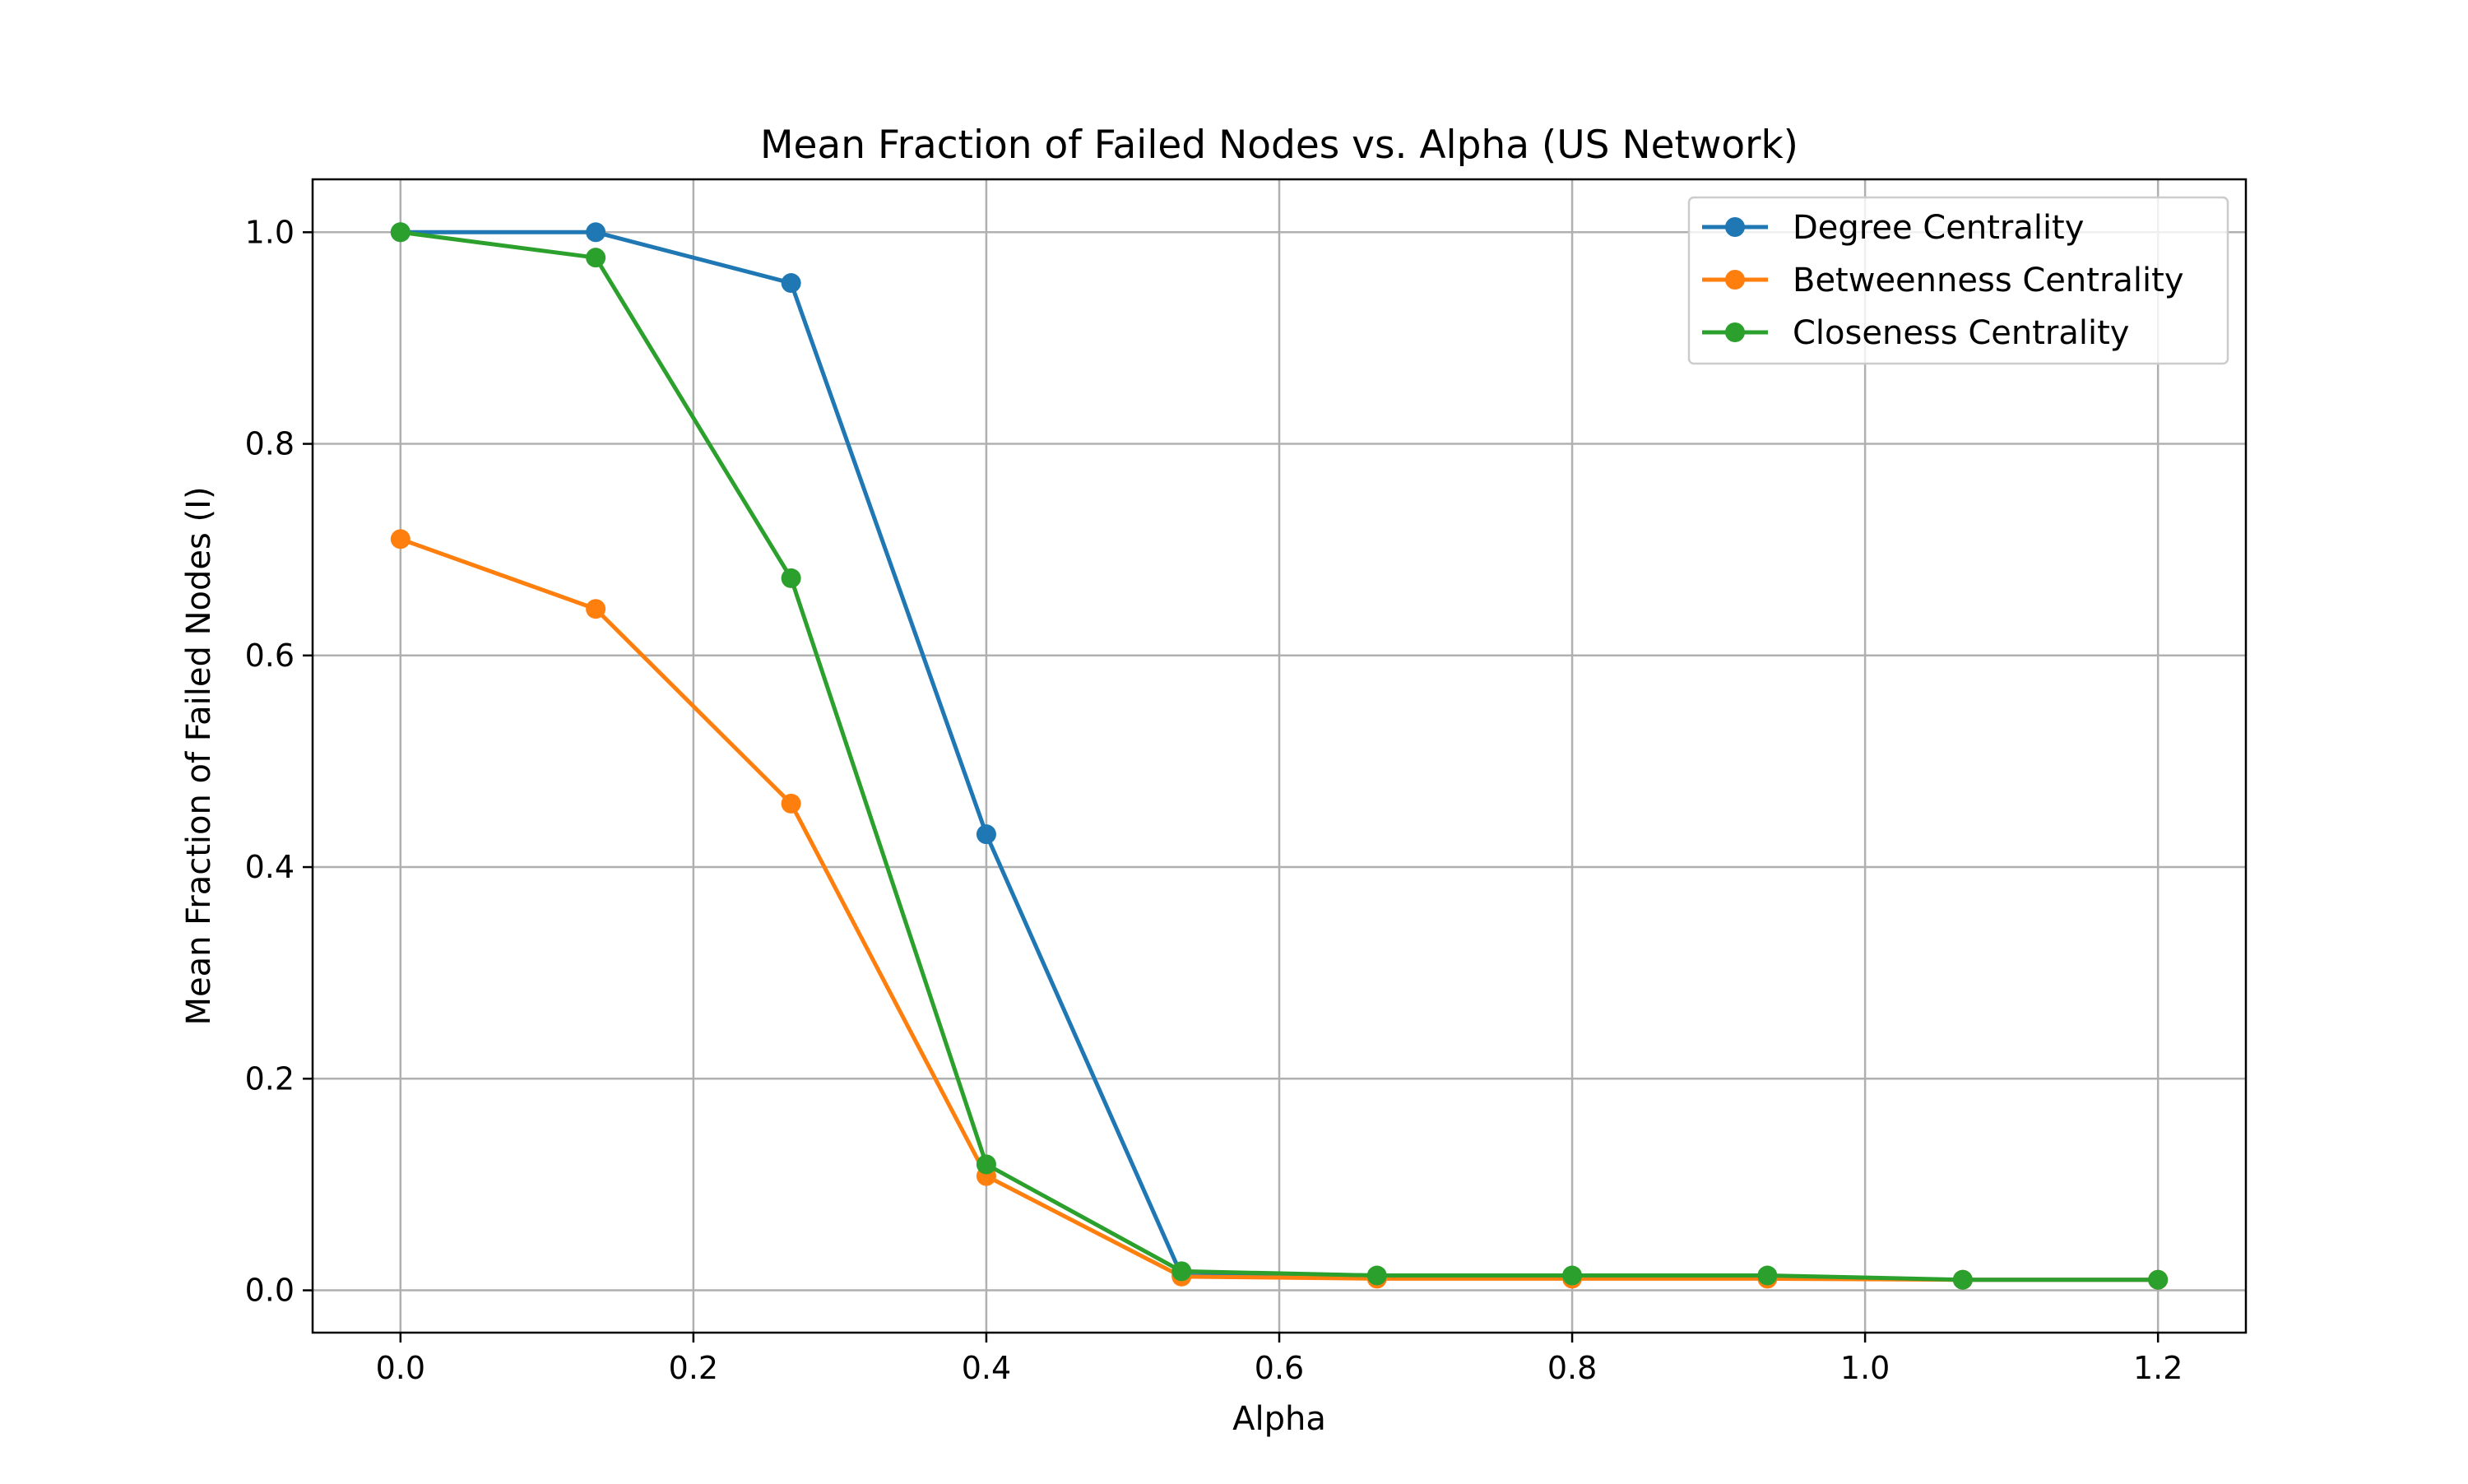  What do you see at coordinates (1279, 1419) in the screenshot?
I see `x-axis-label: Alpha` at bounding box center [1279, 1419].